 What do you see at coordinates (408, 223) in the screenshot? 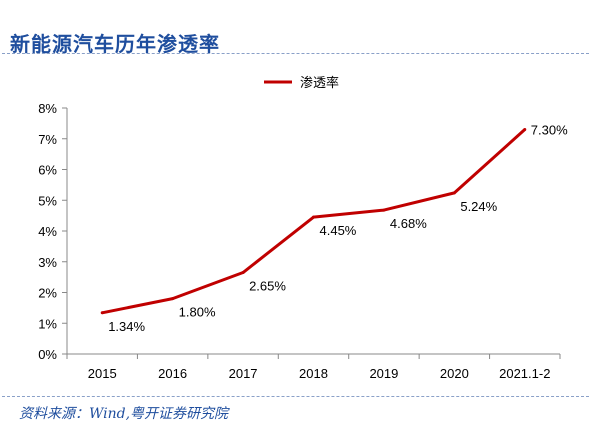
I see `data-label: 4.68%` at bounding box center [408, 223].